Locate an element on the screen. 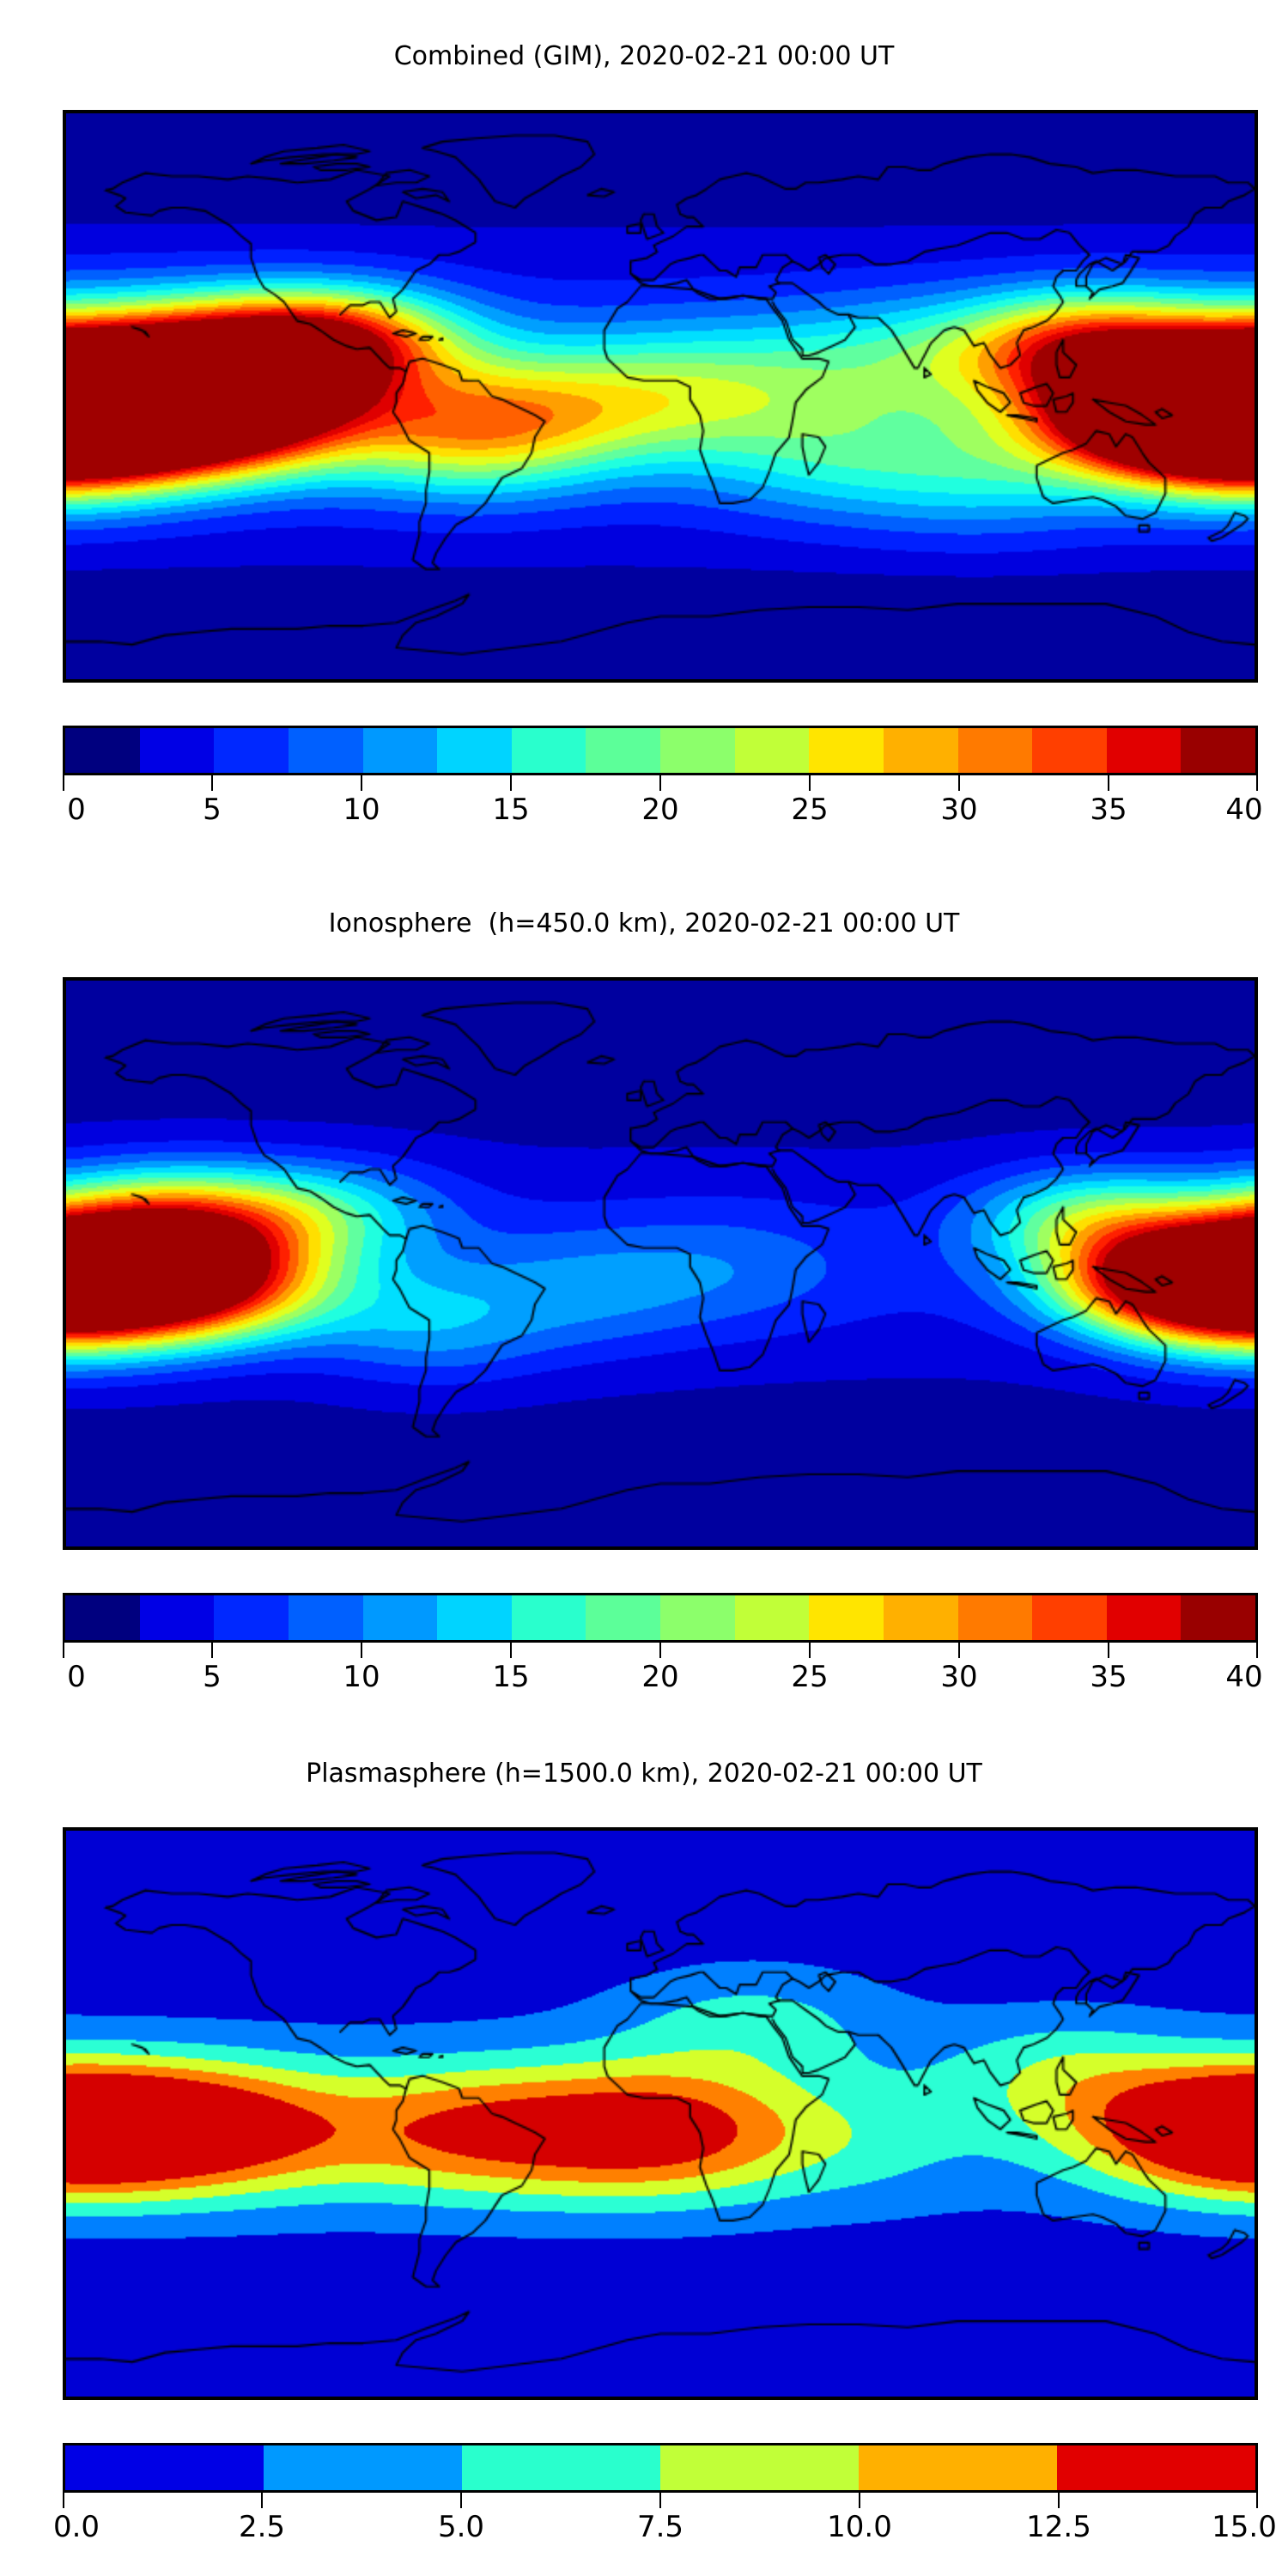  colorbar-ticks-ionosphere is located at coordinates (660, 1650).